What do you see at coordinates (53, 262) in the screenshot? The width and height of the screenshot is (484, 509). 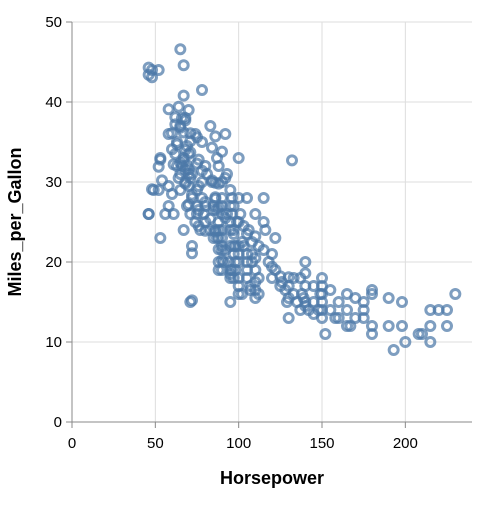 I see `y-tick-label: 20` at bounding box center [53, 262].